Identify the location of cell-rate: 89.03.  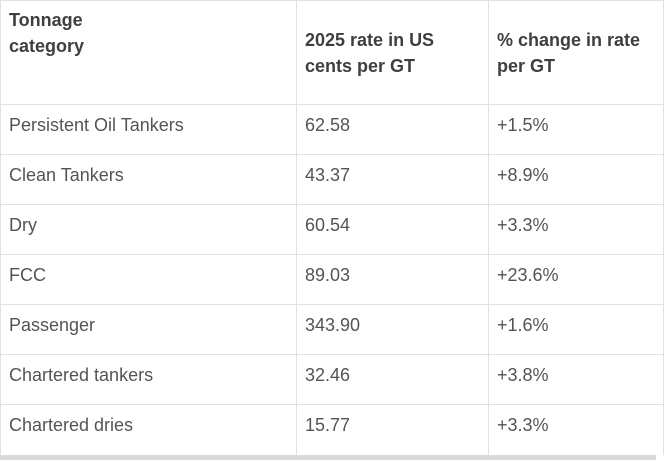
(392, 279).